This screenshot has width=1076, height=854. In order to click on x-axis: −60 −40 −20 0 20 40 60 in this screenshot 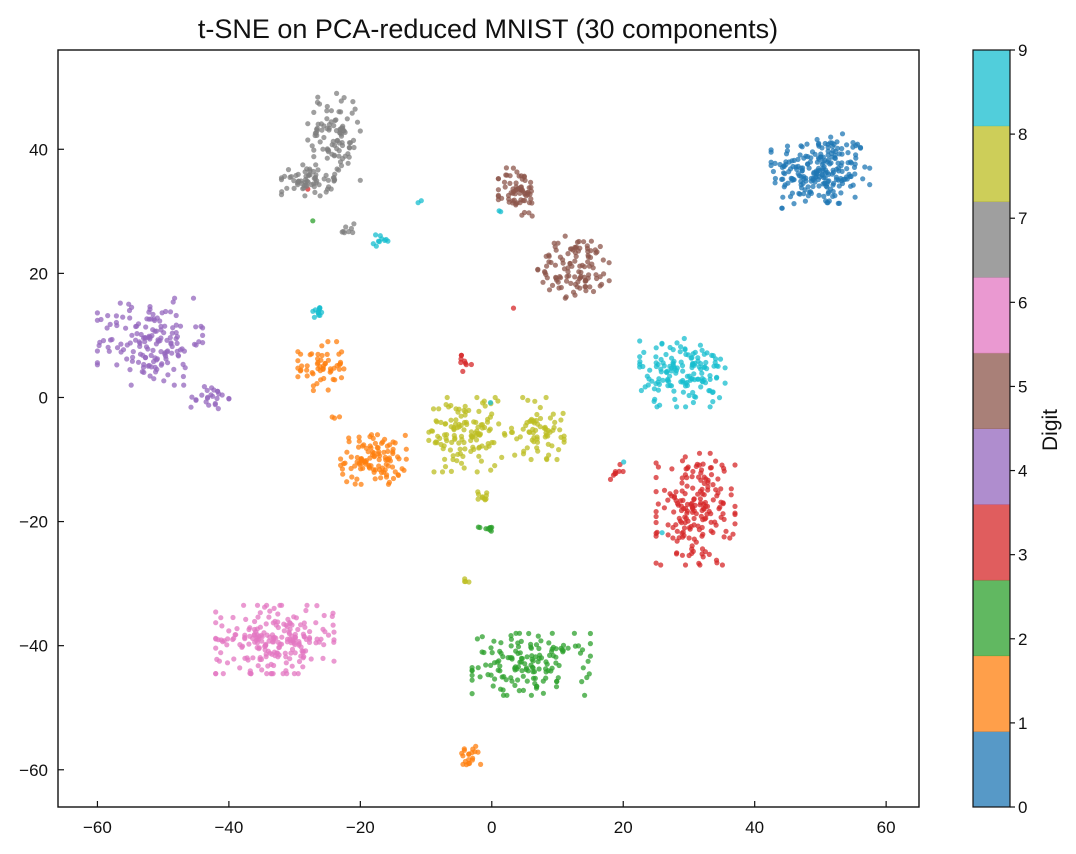, I will do `click(489, 819)`.